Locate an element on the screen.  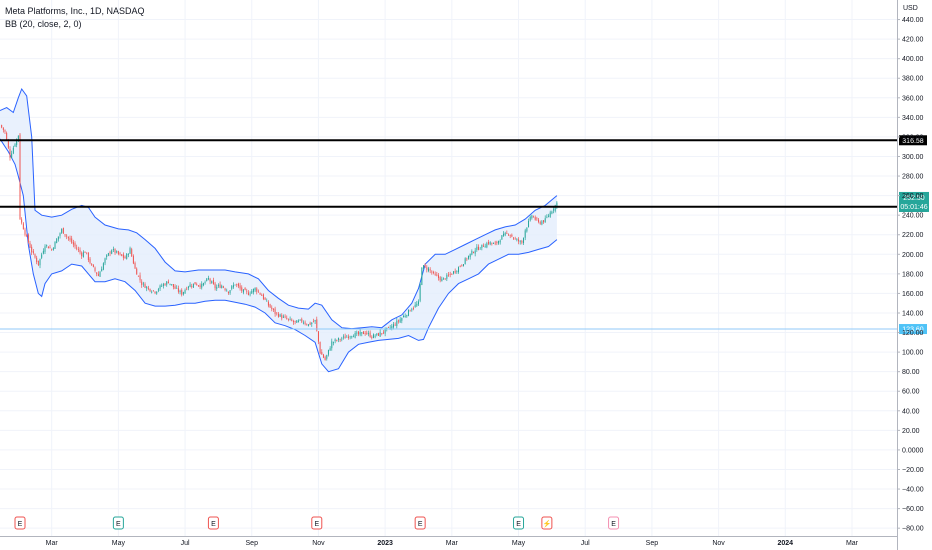
y-tick-label: 280.00 is located at coordinates (913, 177).